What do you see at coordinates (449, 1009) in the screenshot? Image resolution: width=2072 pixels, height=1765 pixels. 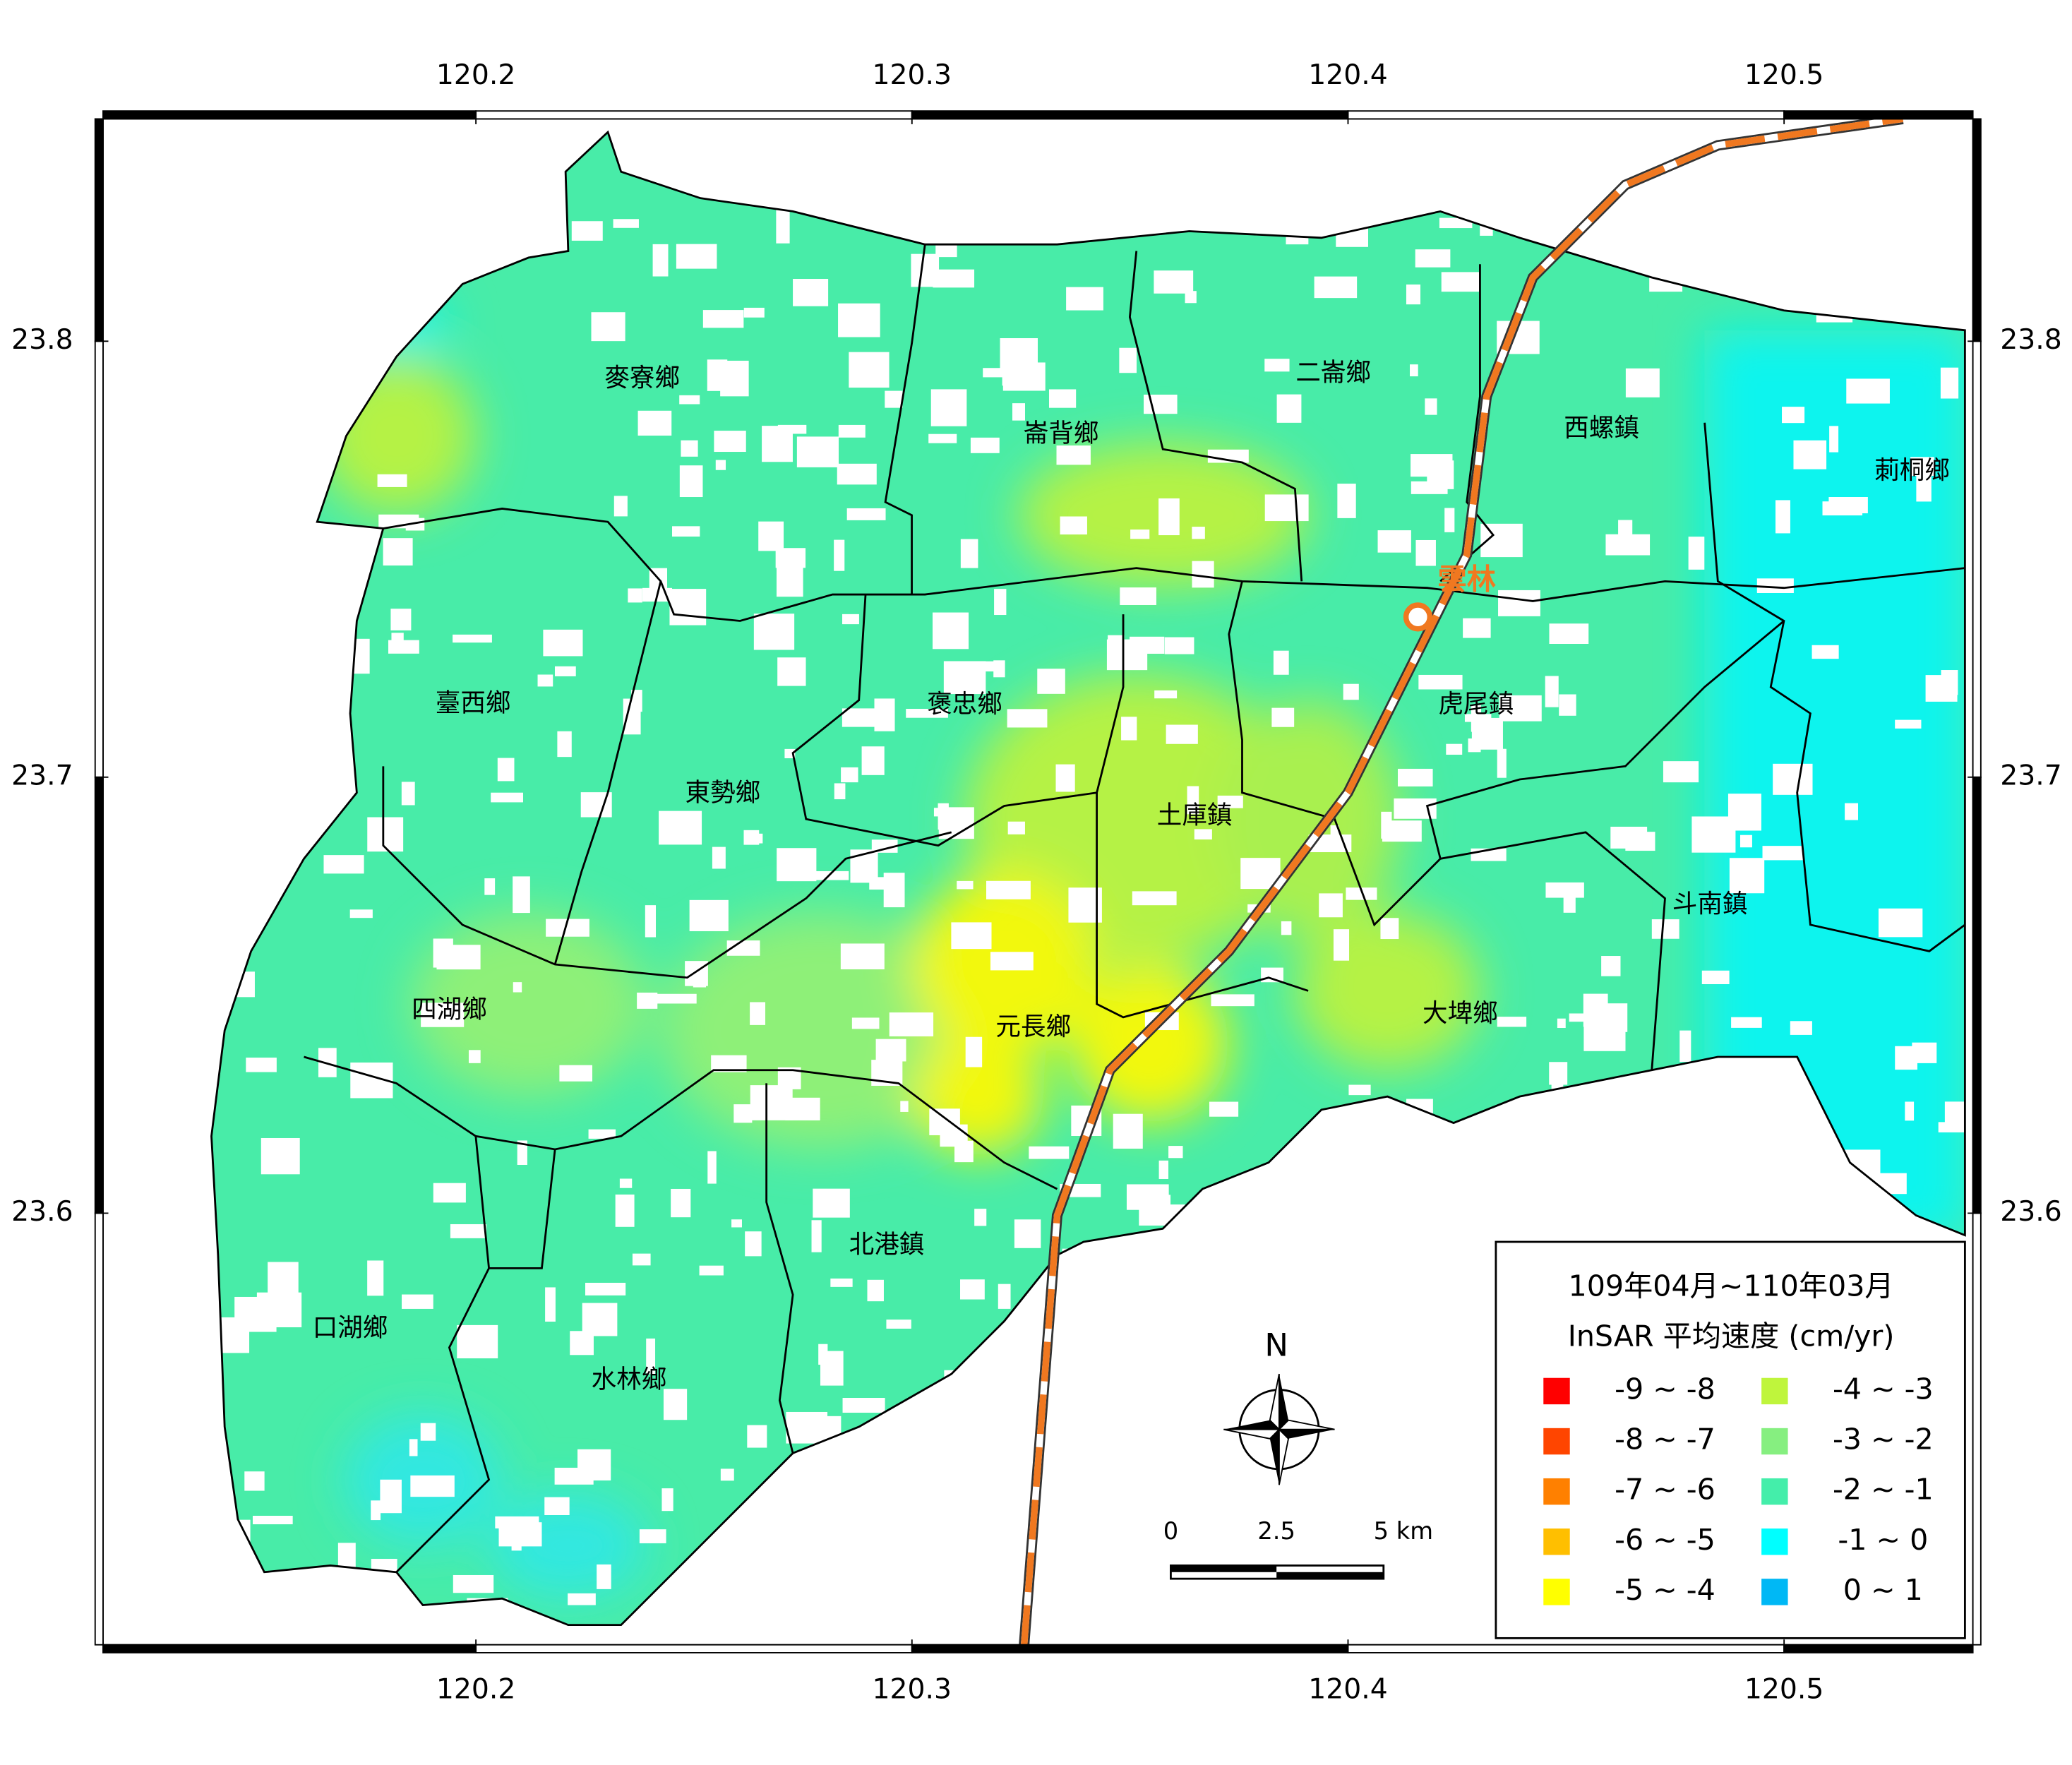 I see `township-label: 四湖鄉` at bounding box center [449, 1009].